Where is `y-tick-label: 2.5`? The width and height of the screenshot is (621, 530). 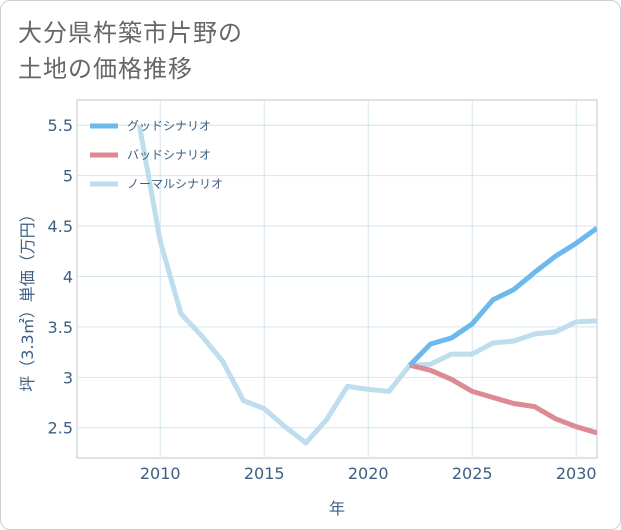 y-tick-label: 2.5 is located at coordinates (60, 428).